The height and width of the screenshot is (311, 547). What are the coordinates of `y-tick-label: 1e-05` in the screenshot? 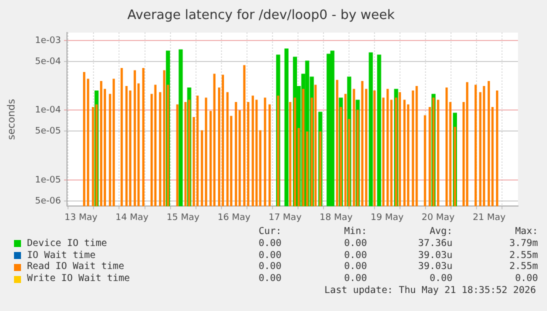 It's located at (48, 180).